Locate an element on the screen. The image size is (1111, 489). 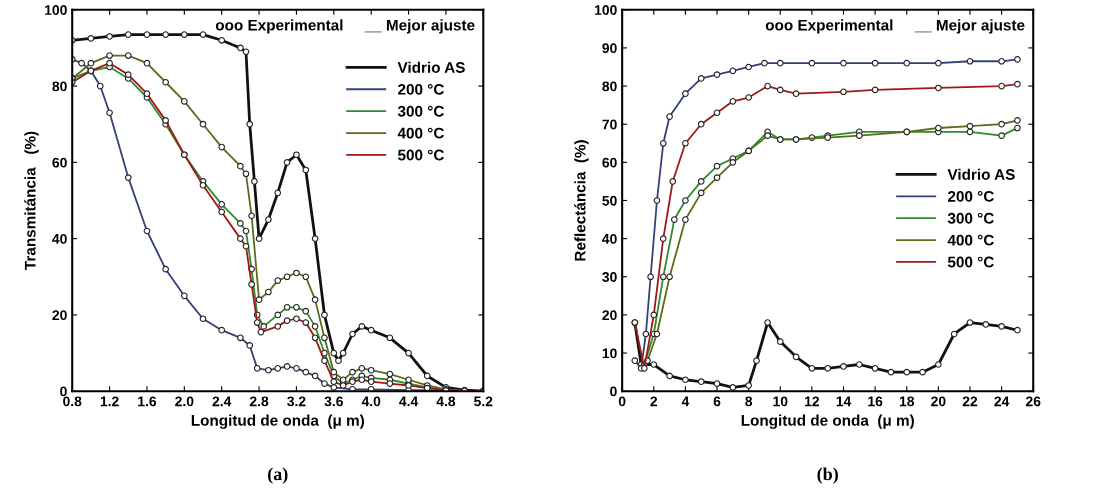
x-tick-label: 3.6 is located at coordinates (333, 401).